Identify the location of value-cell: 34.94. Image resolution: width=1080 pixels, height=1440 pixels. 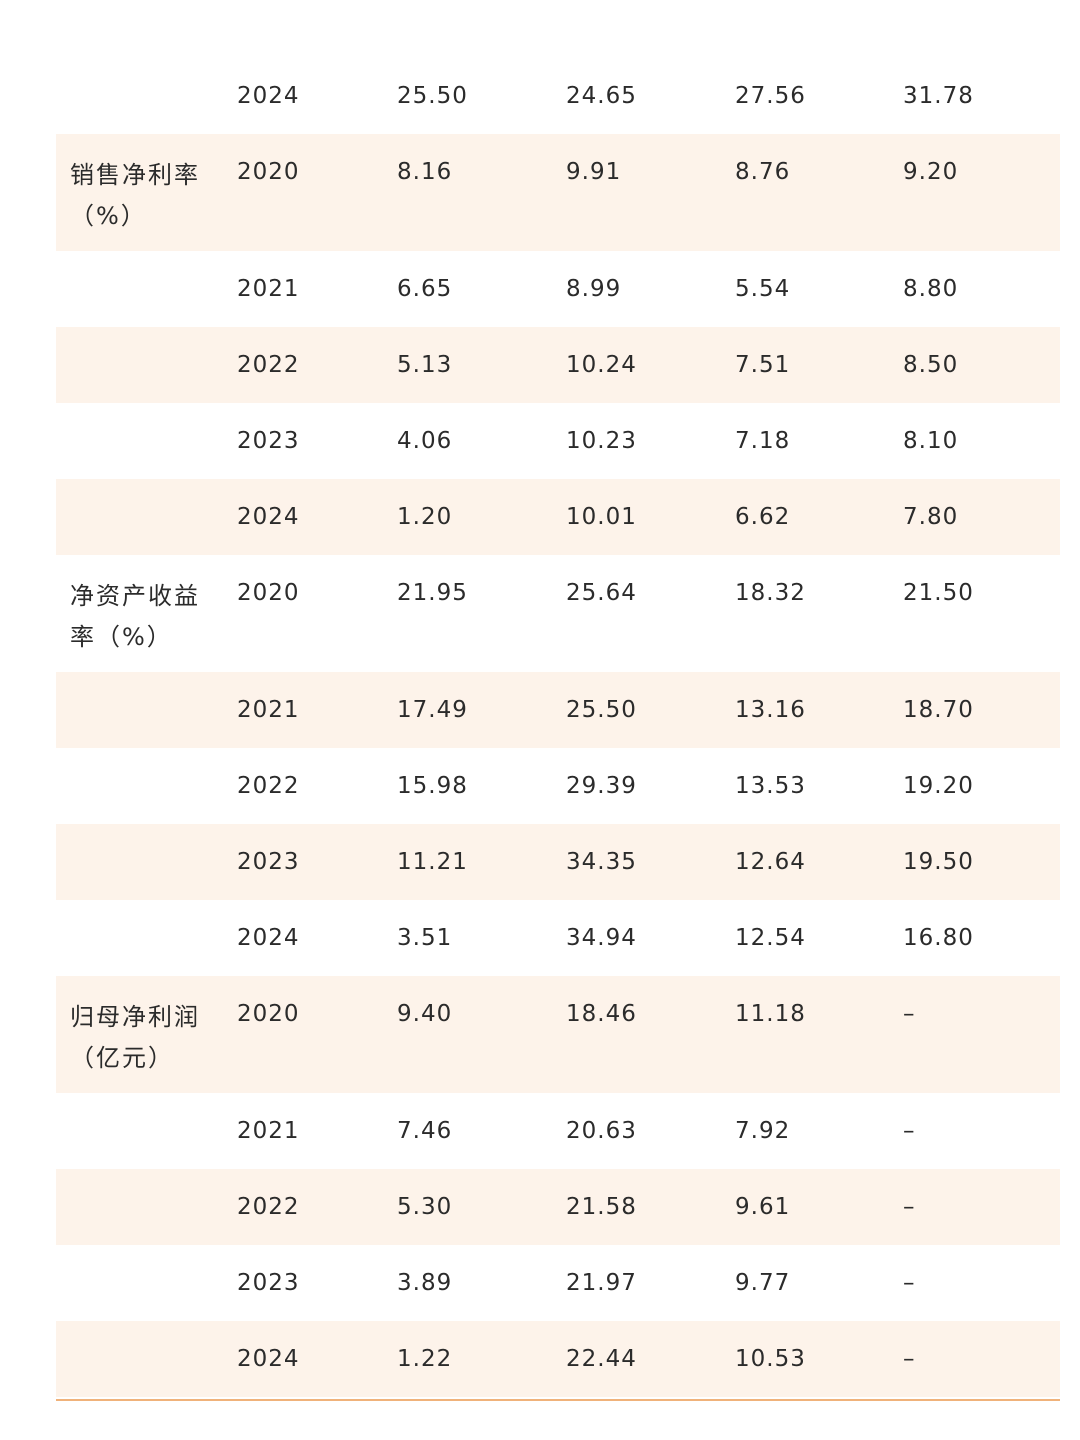
(601, 938).